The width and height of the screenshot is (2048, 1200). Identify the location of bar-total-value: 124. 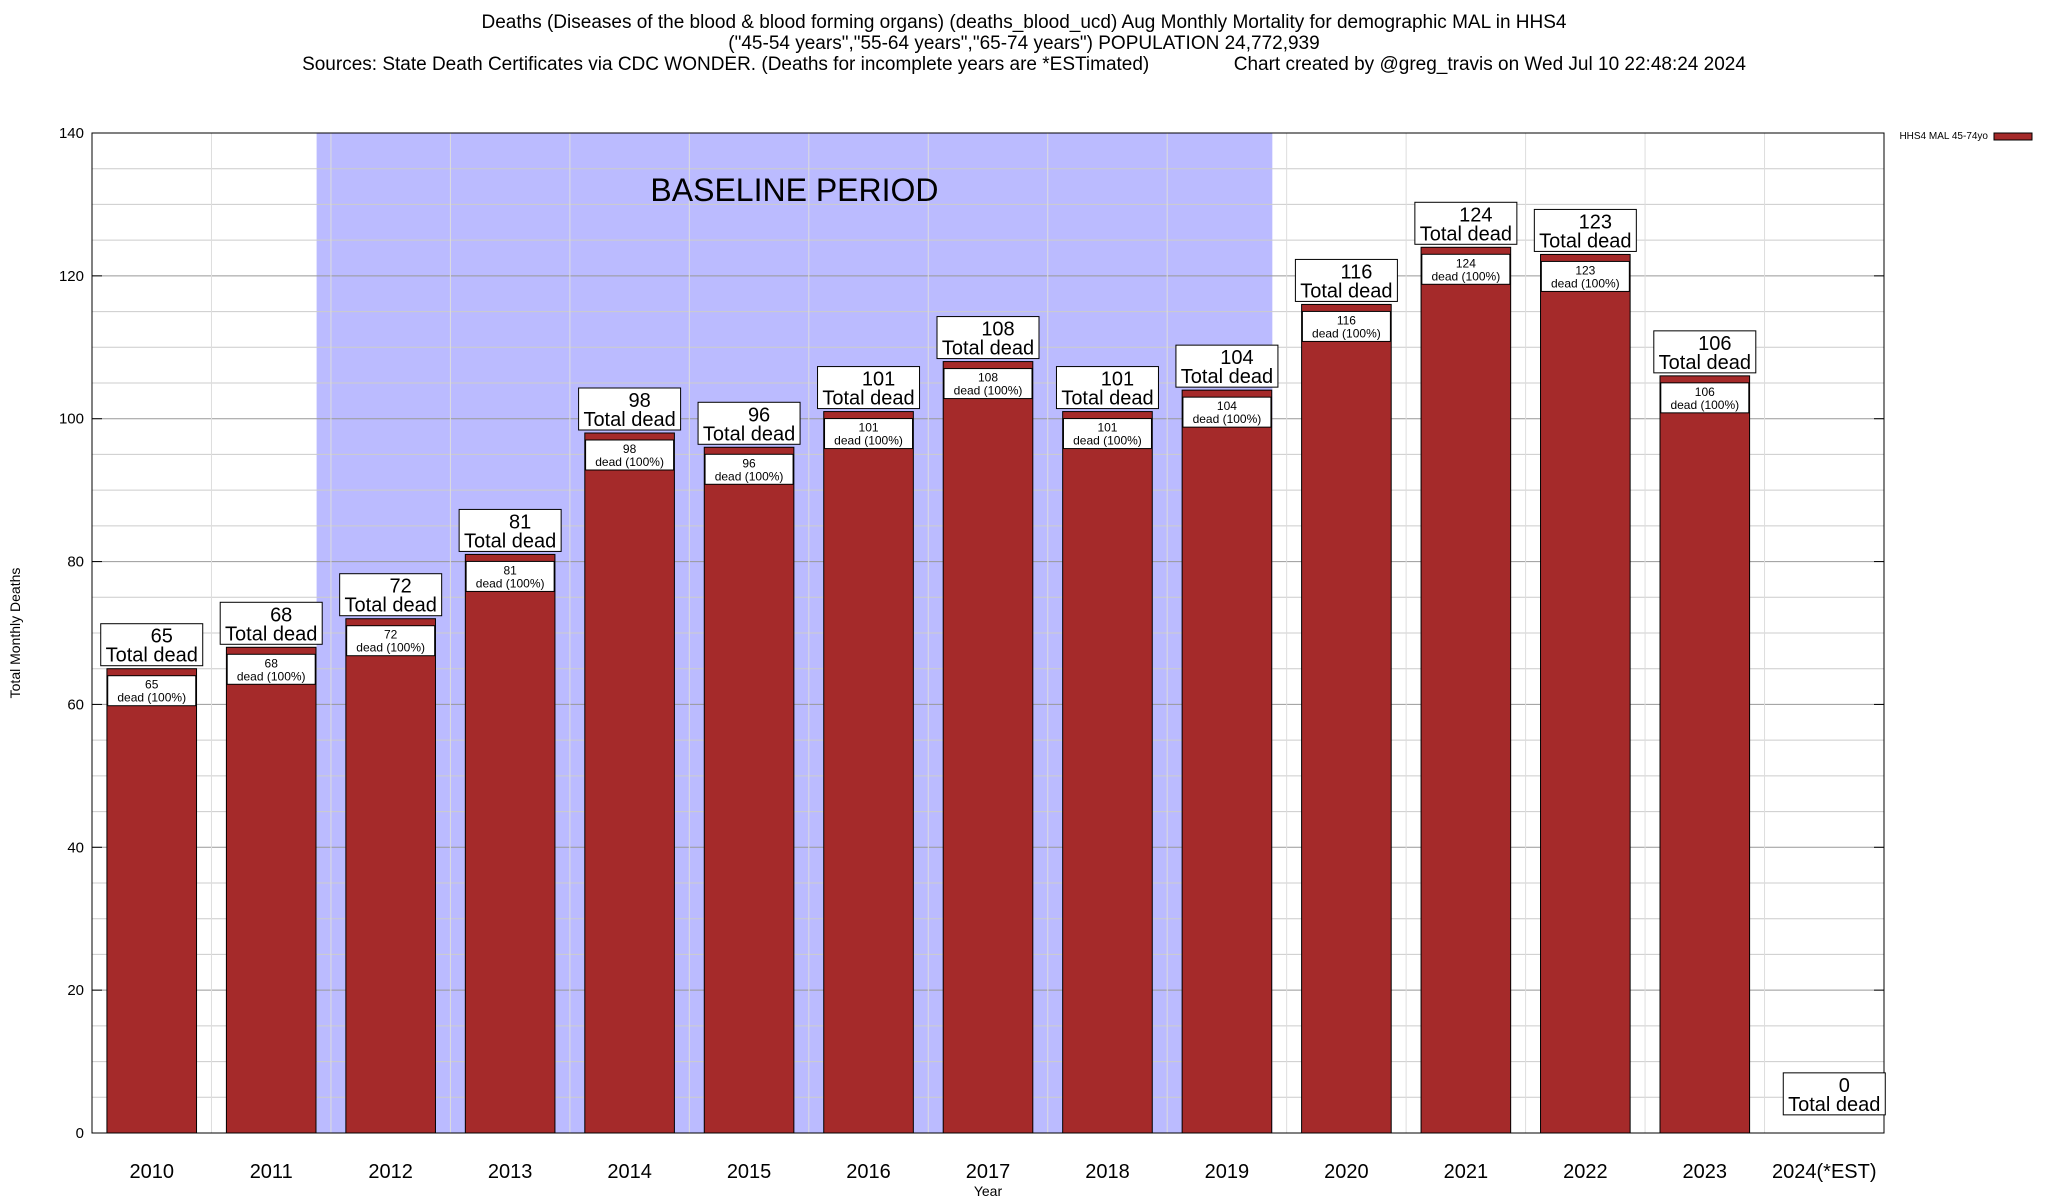
(1475, 215).